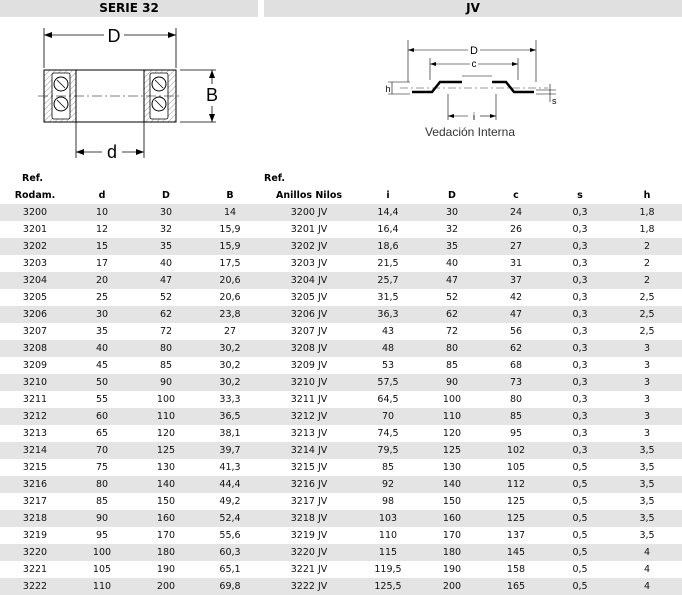  I want to click on label-ring-c: c, so click(474, 64).